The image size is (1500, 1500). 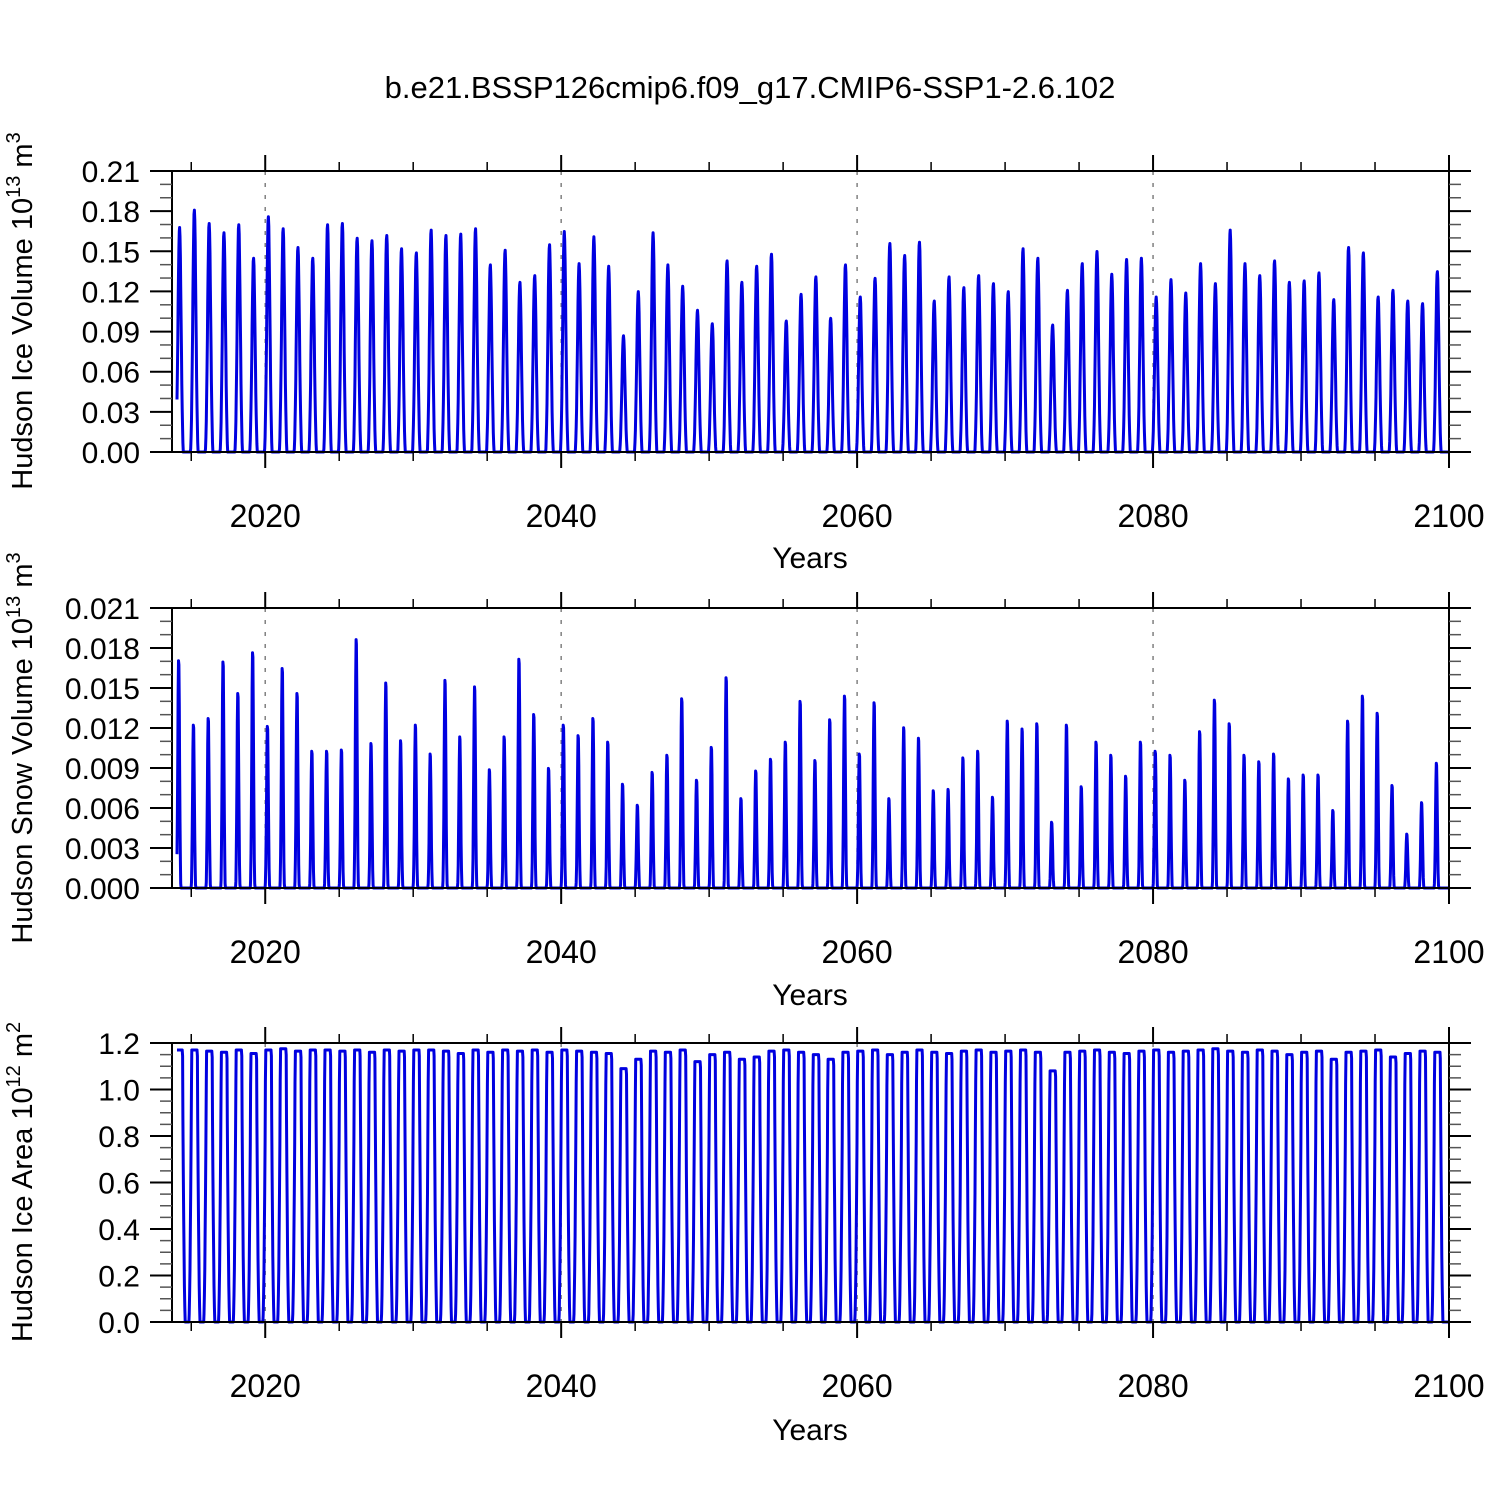 I want to click on y-tick-label: 0.006, so click(x=102, y=809).